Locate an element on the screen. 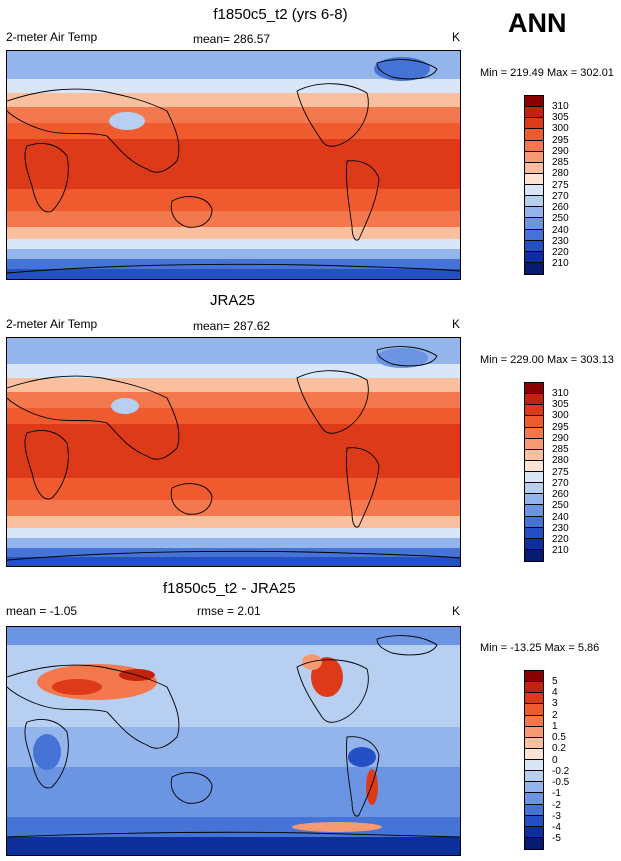  panel3-tick: -0.2 is located at coordinates (561, 771).